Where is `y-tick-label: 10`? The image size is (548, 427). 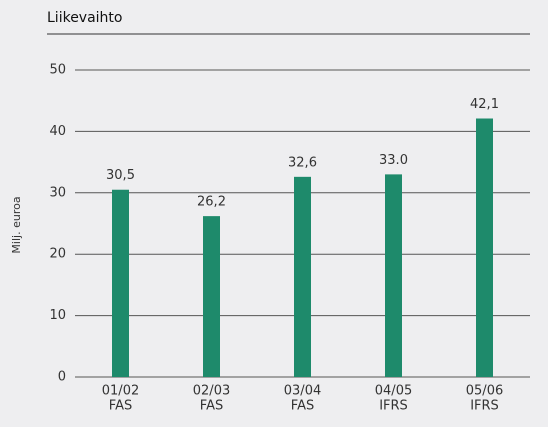 y-tick-label: 10 is located at coordinates (57, 315).